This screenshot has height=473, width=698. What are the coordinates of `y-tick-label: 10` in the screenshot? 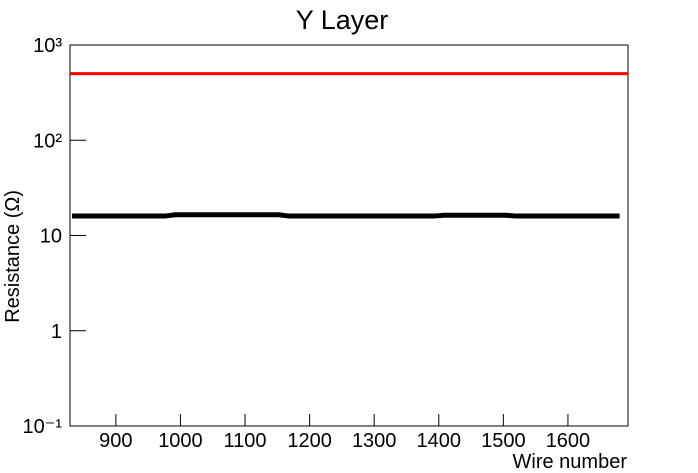 It's located at (51, 237).